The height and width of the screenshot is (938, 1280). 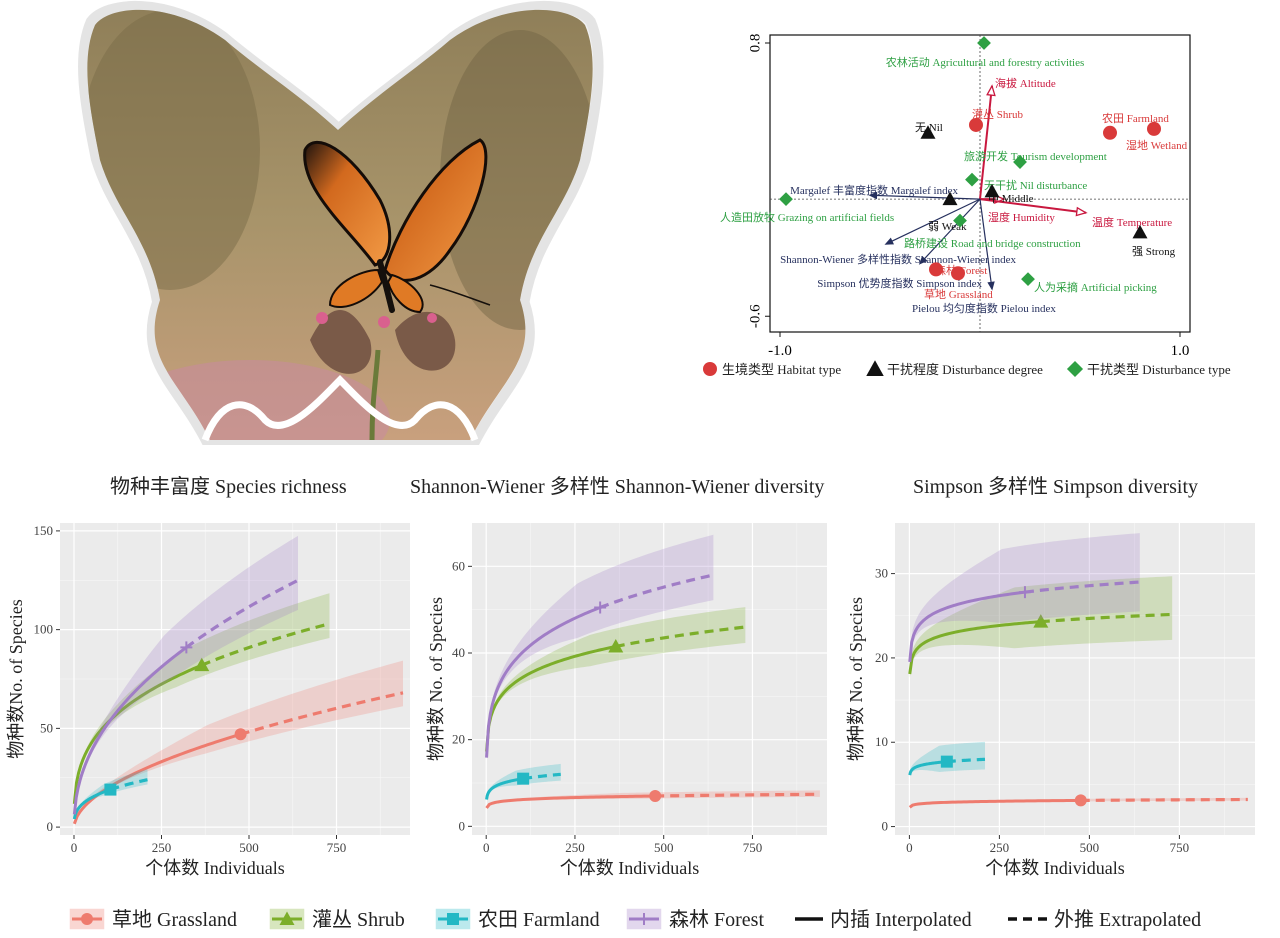 I want to click on rda-point-label: 中 Middle, so click(x=1011, y=198).